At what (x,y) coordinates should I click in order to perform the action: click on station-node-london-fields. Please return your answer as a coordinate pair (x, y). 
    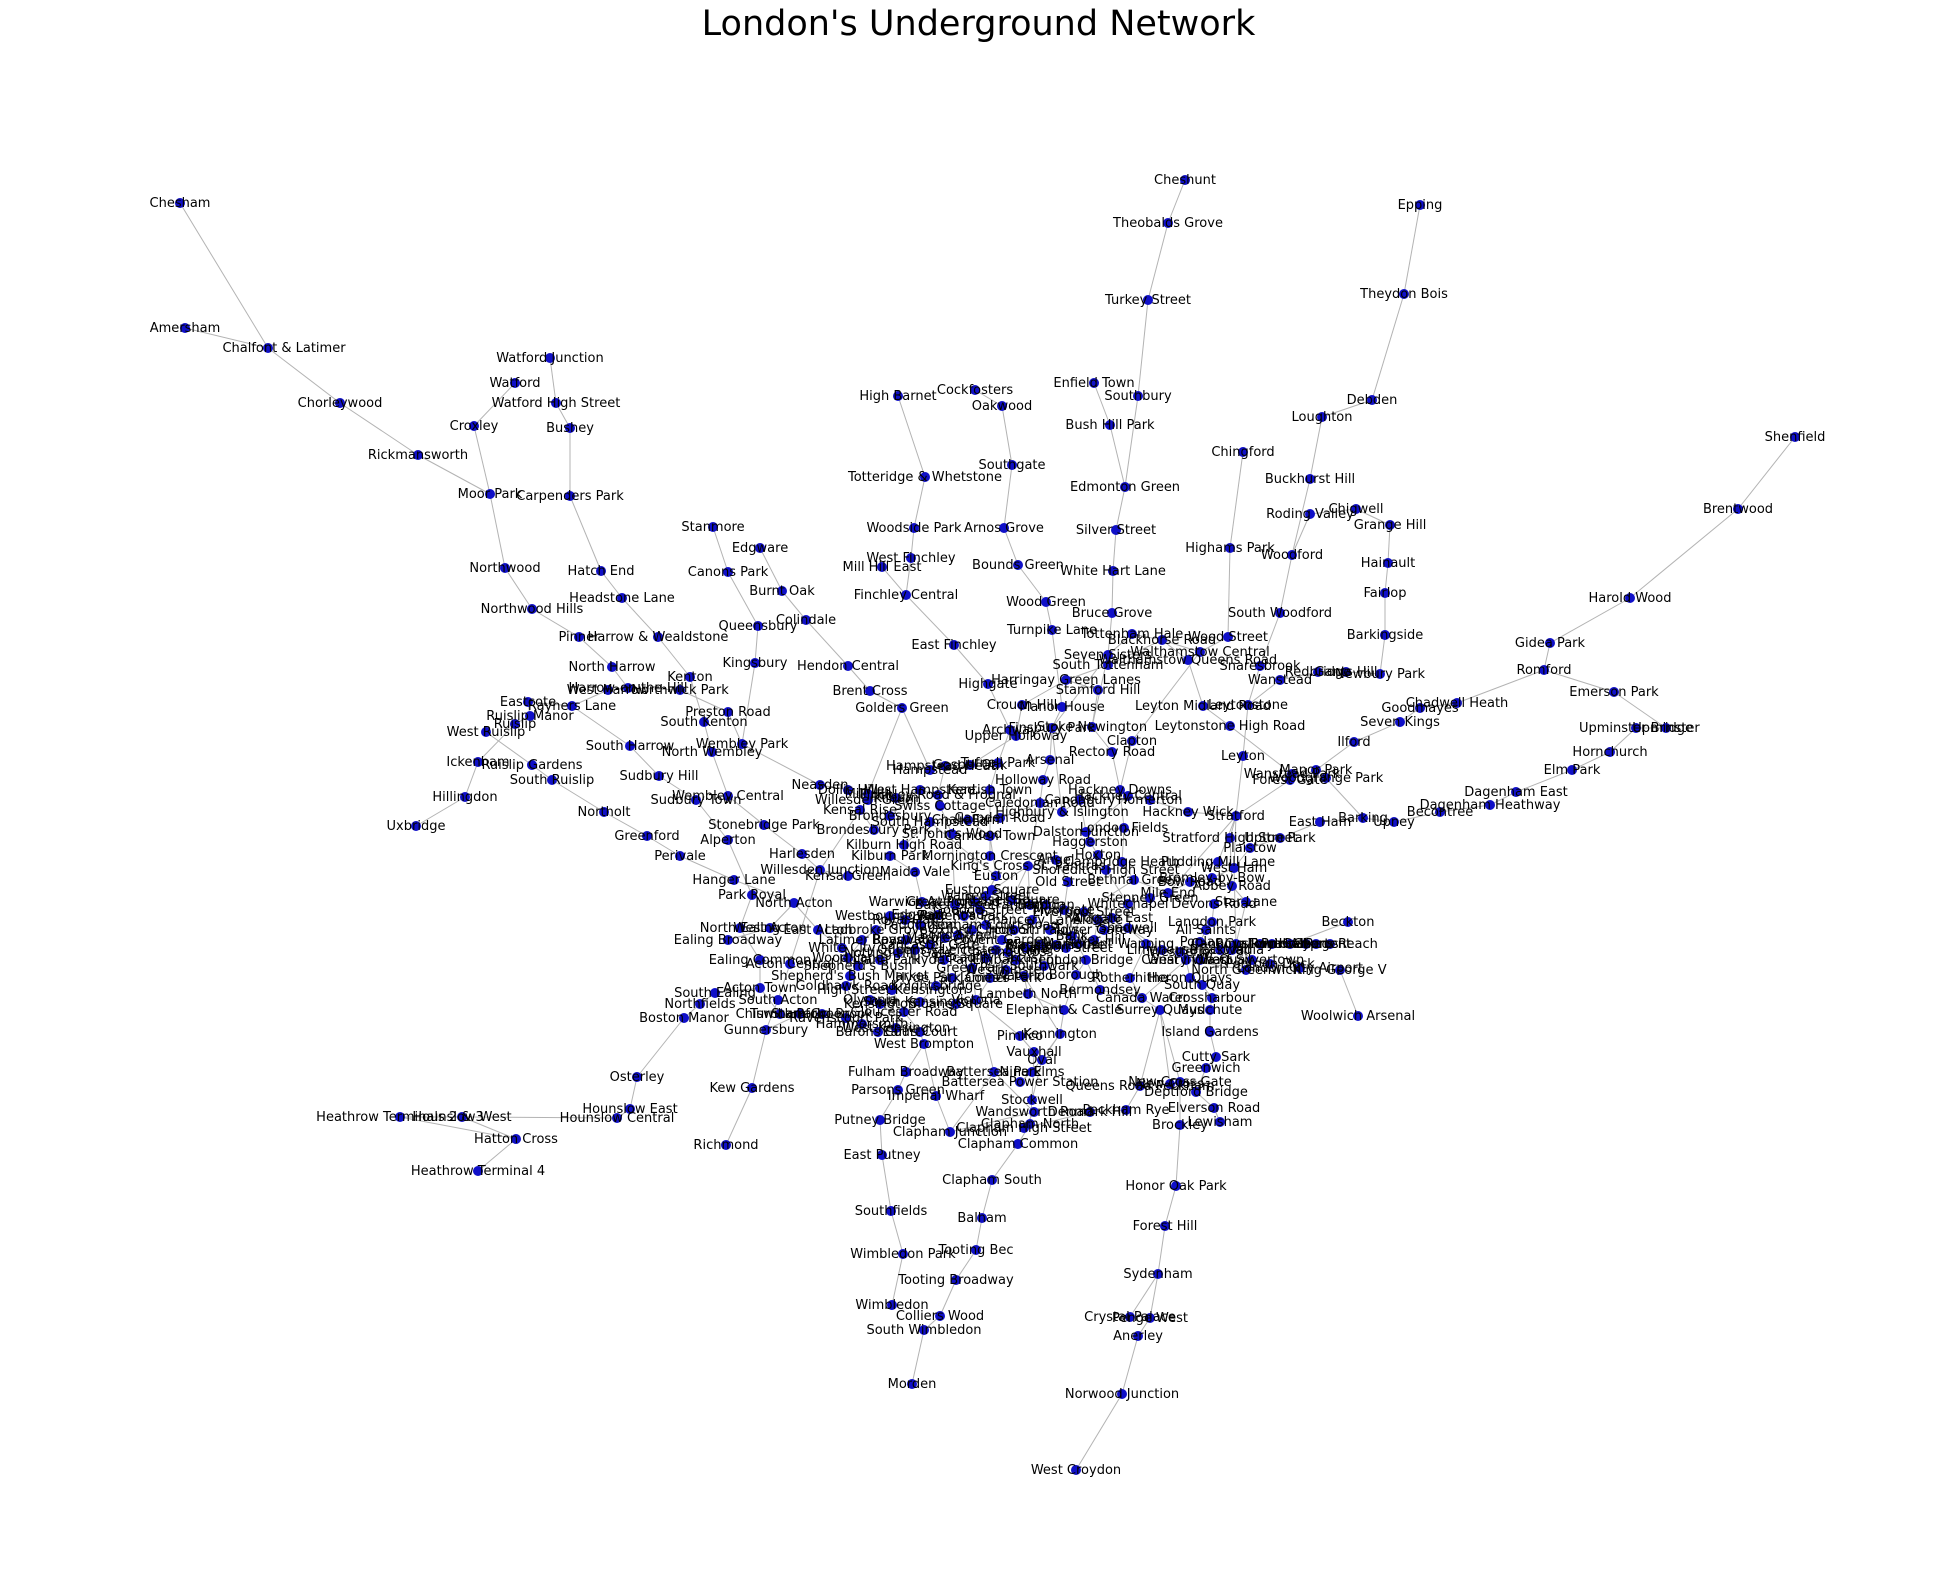
    Looking at the image, I should click on (1124, 828).